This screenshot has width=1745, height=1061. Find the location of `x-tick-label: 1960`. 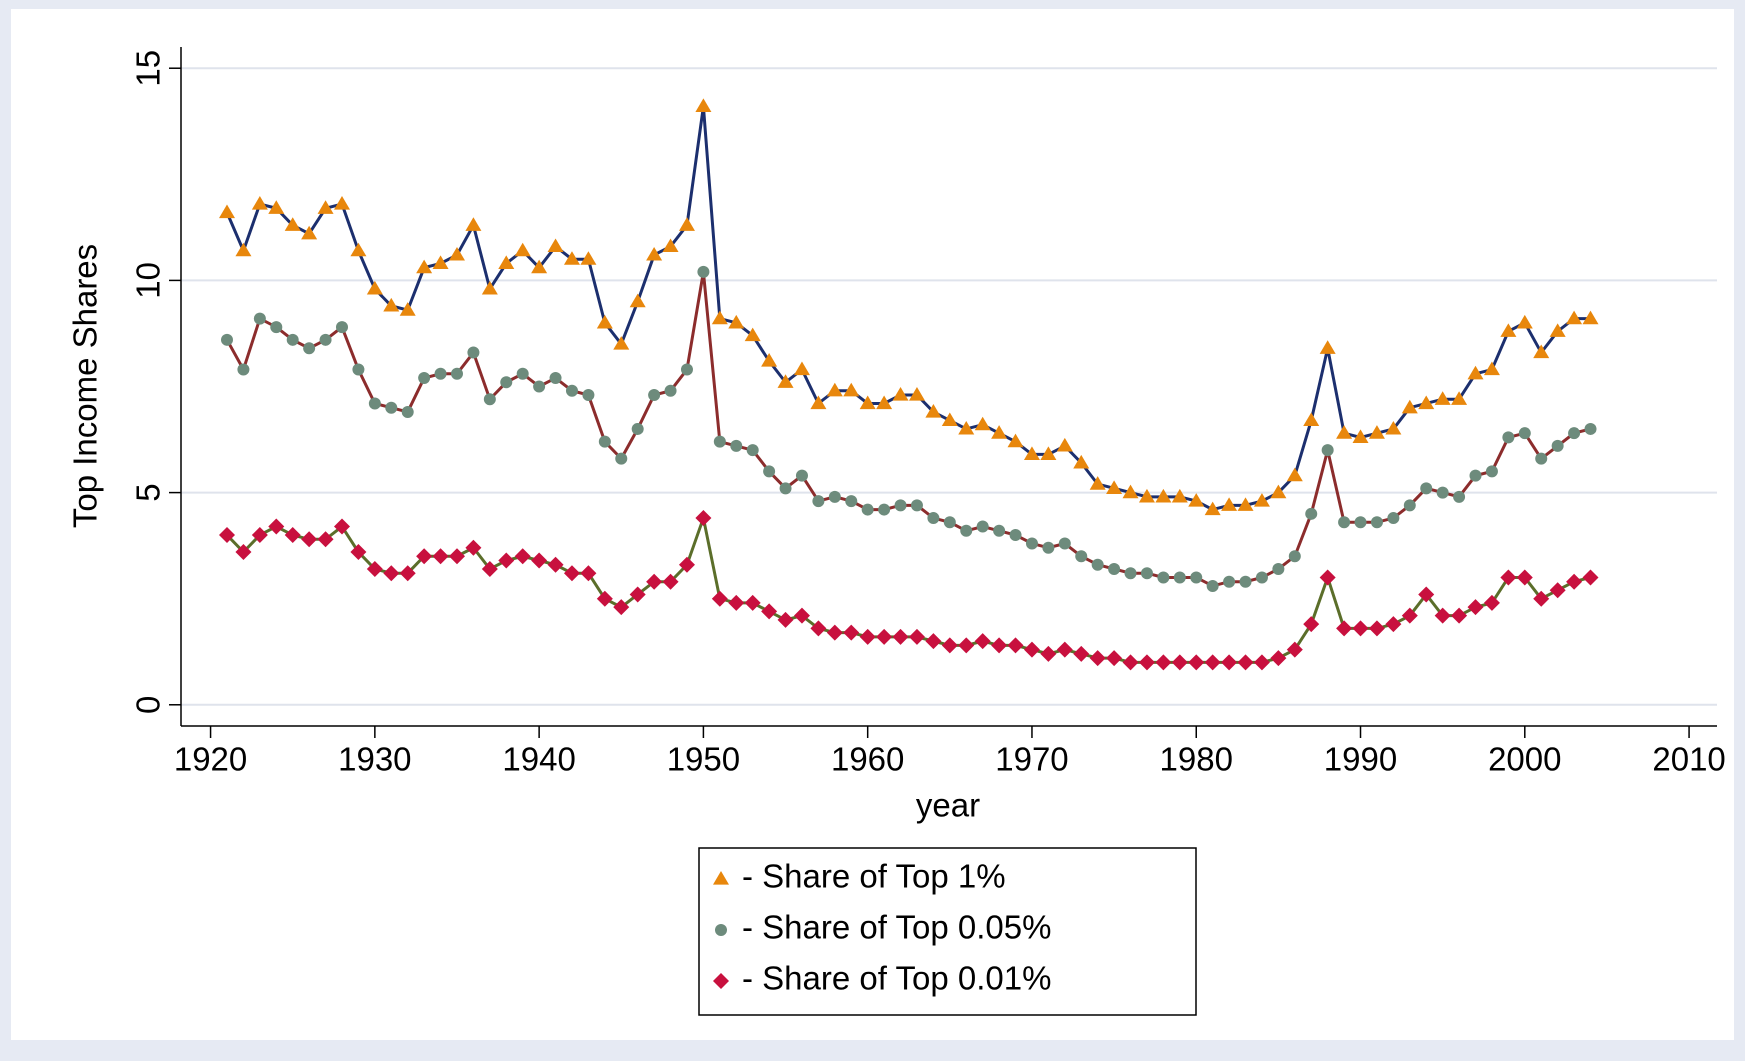

x-tick-label: 1960 is located at coordinates (867, 759).